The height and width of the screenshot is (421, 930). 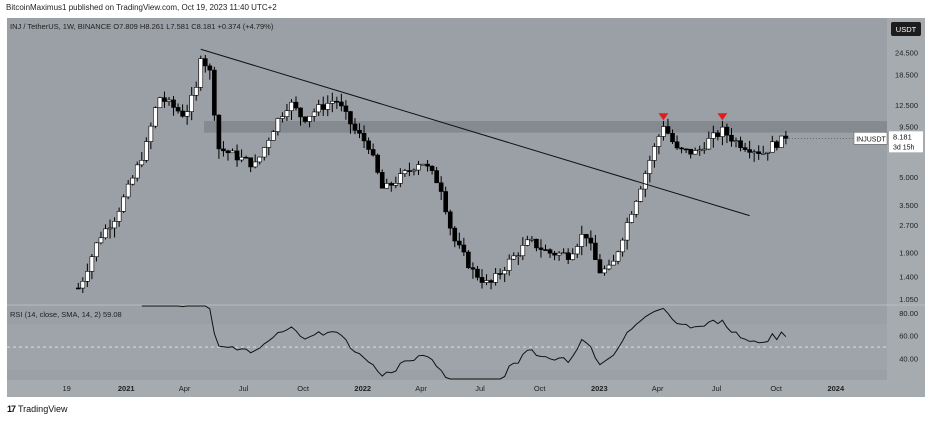 I want to click on rsi-tick-label: 60.00, so click(x=908, y=336).